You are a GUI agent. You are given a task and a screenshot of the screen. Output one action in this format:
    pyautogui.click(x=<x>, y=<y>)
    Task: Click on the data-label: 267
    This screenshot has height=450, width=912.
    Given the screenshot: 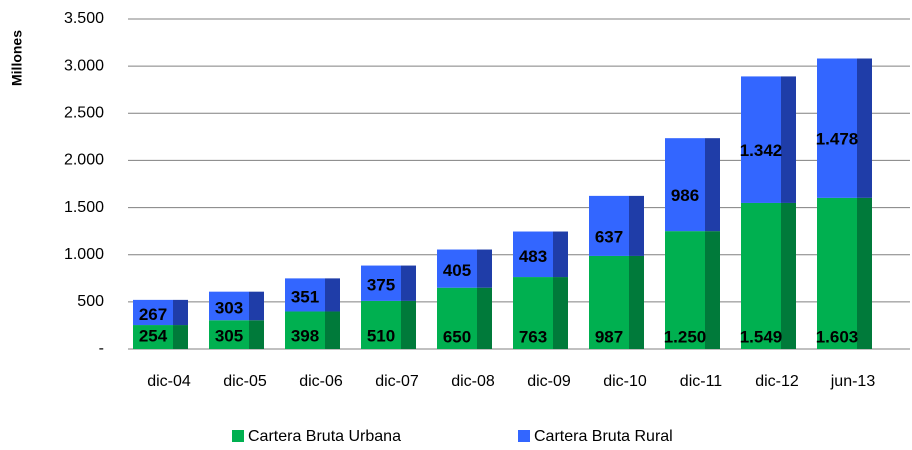 What is the action you would take?
    pyautogui.click(x=153, y=314)
    